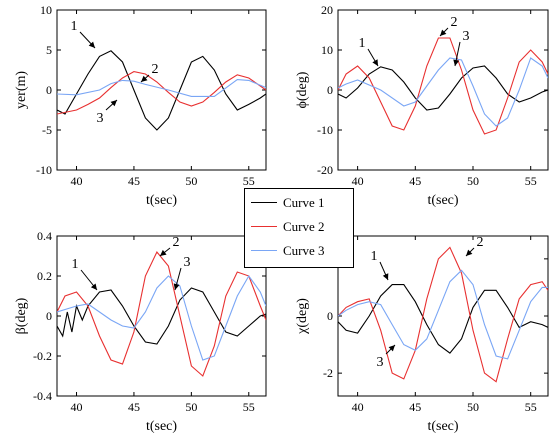 The height and width of the screenshot is (443, 550). I want to click on y-axis-label: yer(m), so click(21, 90).